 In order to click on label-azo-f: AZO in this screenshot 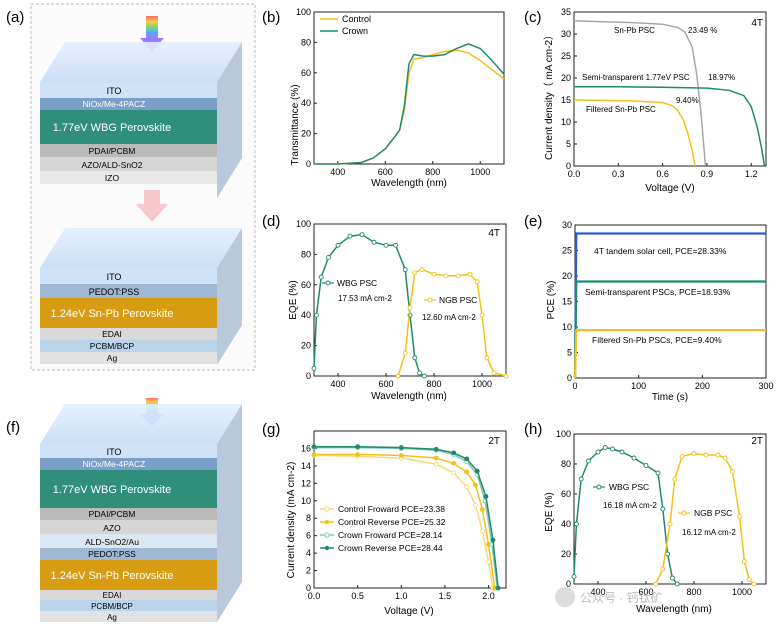, I will do `click(112, 528)`.